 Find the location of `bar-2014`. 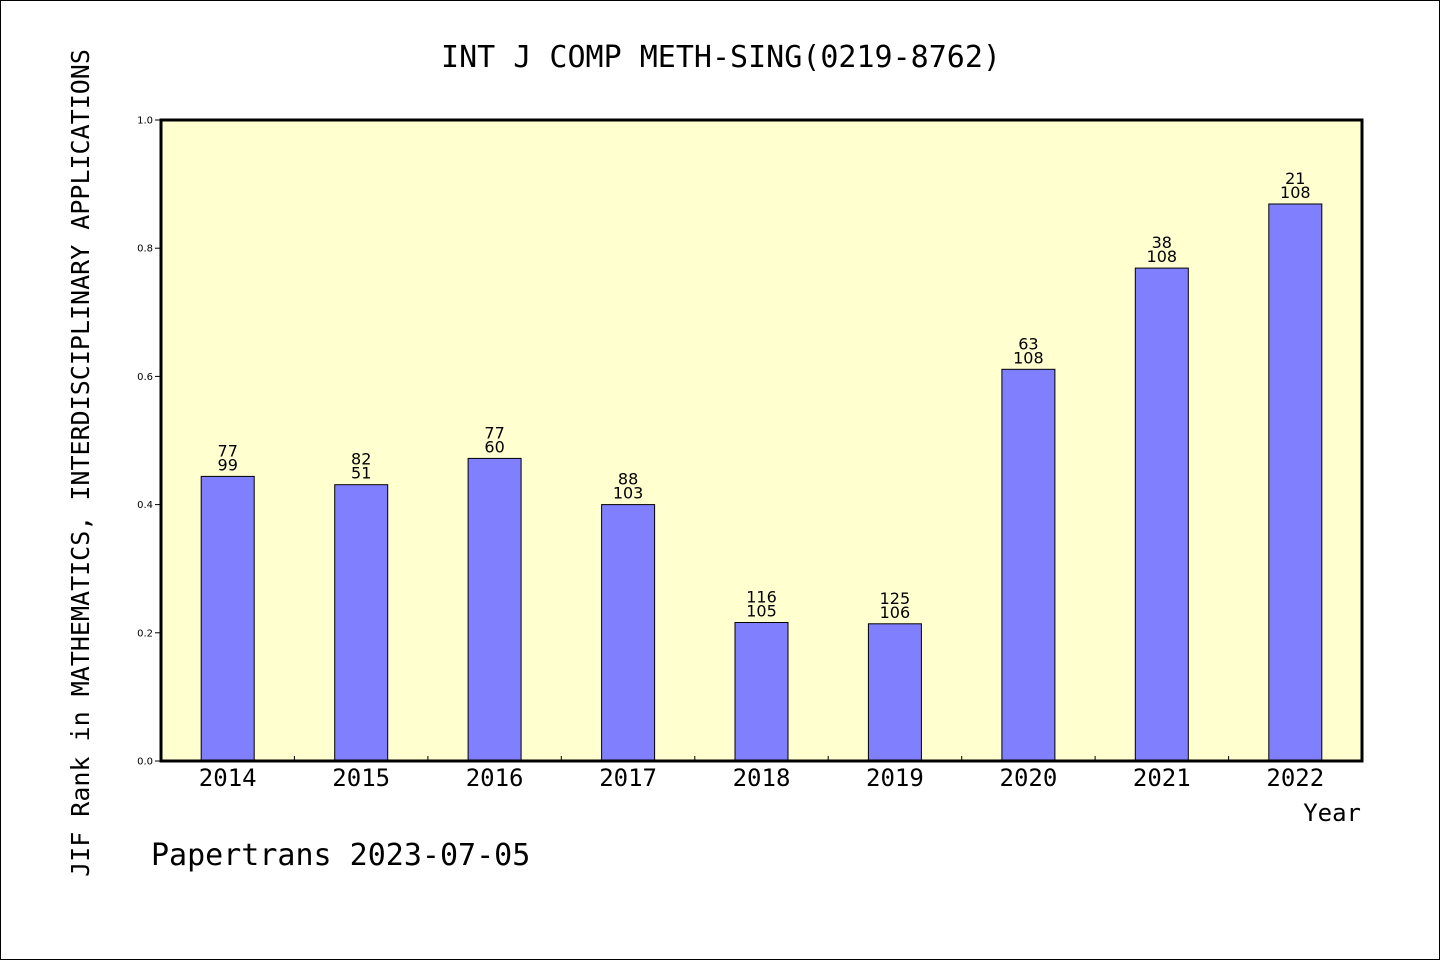

bar-2014 is located at coordinates (227, 618).